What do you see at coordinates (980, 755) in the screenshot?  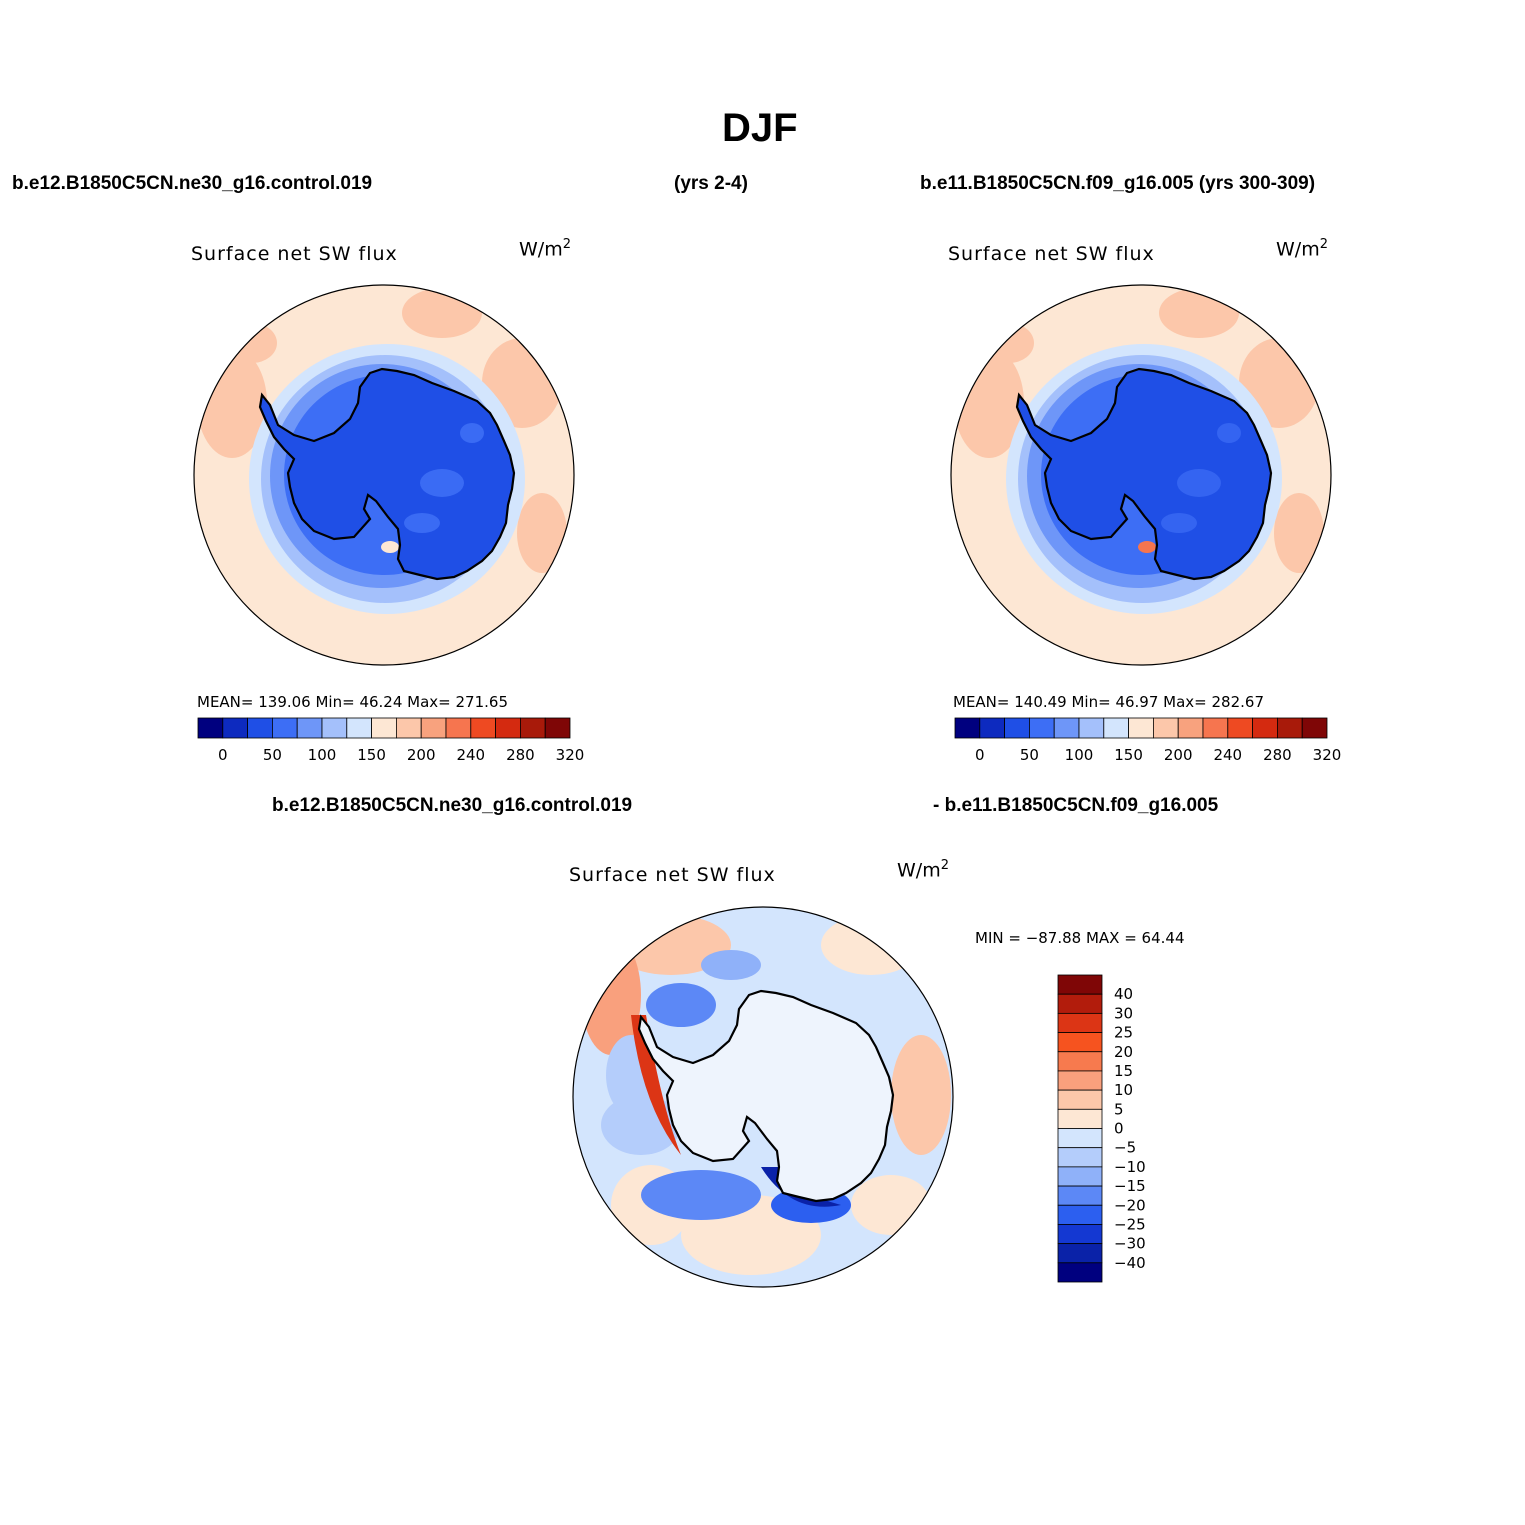 I see `cbar2-tick-label: 0` at bounding box center [980, 755].